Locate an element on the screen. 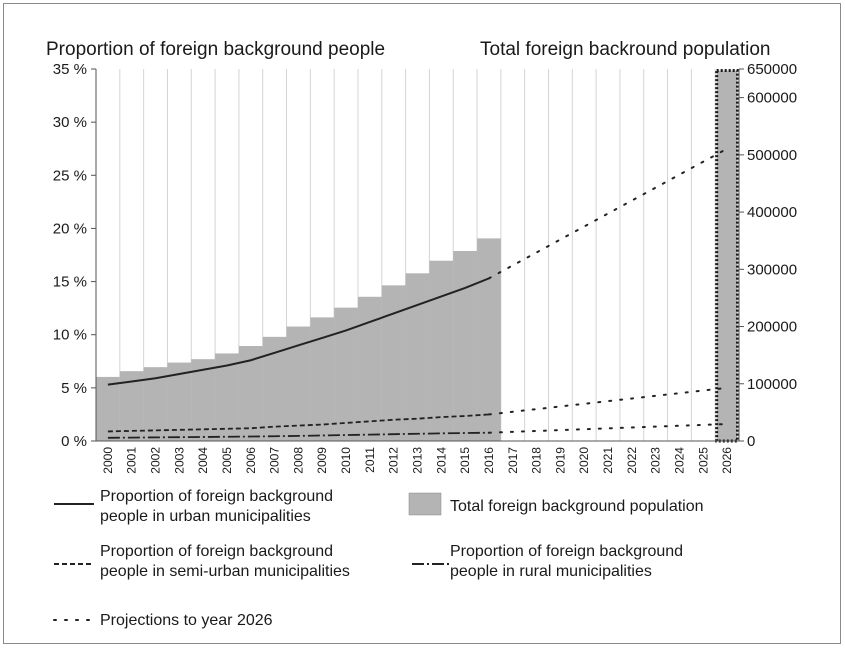  x-tick-label: 2021 is located at coordinates (608, 460).